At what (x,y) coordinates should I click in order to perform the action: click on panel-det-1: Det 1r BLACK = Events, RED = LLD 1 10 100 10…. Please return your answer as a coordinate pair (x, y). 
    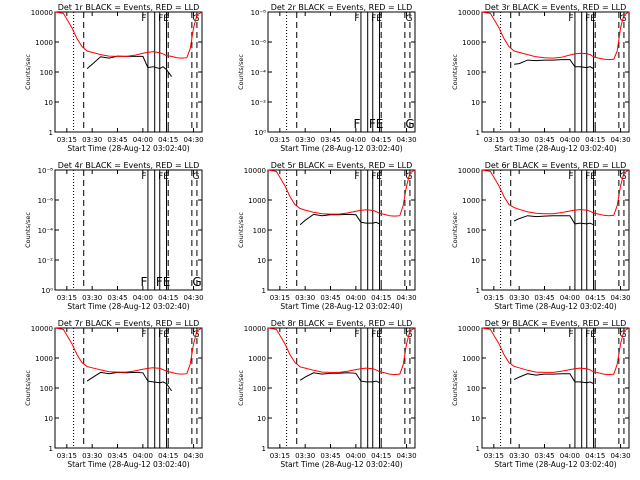
    Looking at the image, I should click on (114, 78).